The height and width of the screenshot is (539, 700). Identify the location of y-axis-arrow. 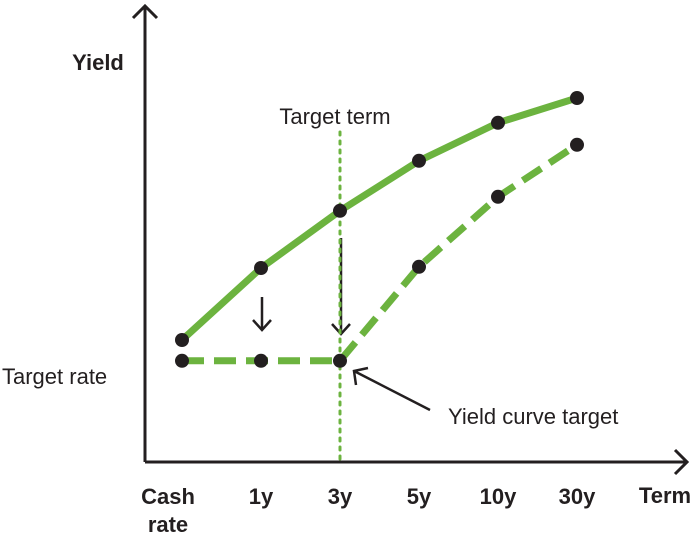
(145, 11).